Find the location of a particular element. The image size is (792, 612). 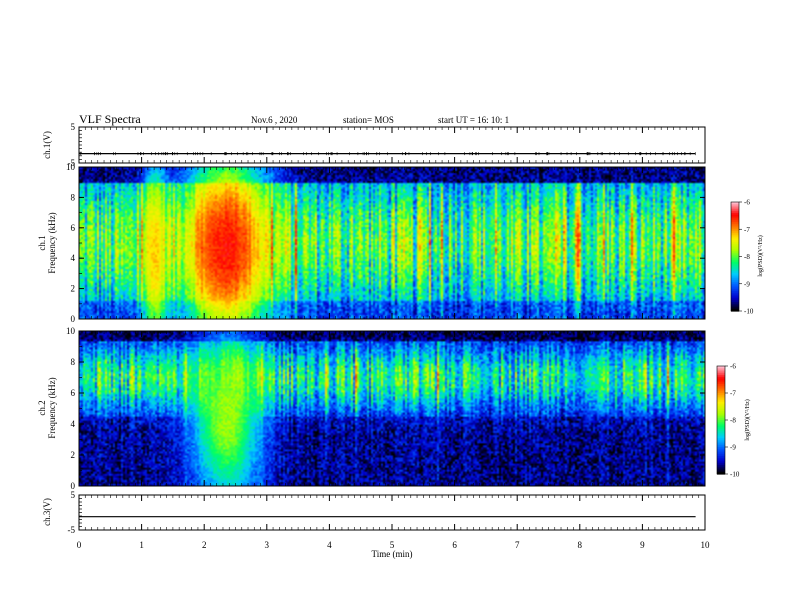

ch1-colorbar-tick-label: -6 is located at coordinates (747, 203).